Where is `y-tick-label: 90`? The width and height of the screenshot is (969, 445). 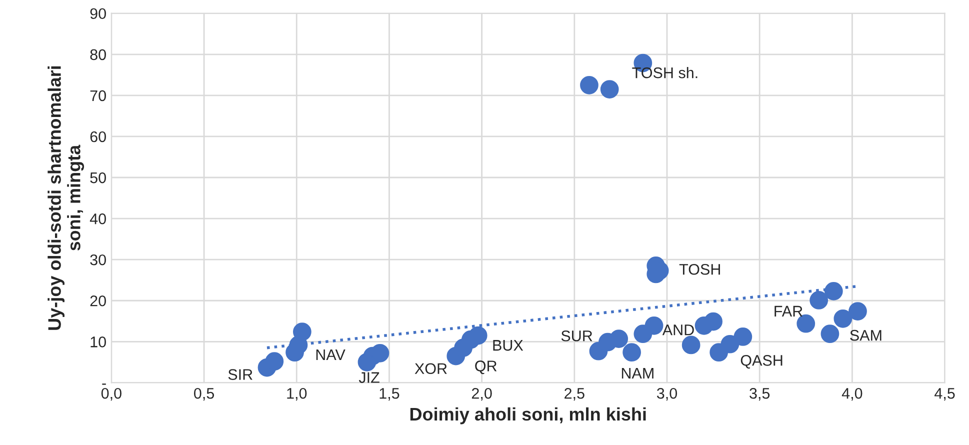 y-tick-label: 90 is located at coordinates (98, 14).